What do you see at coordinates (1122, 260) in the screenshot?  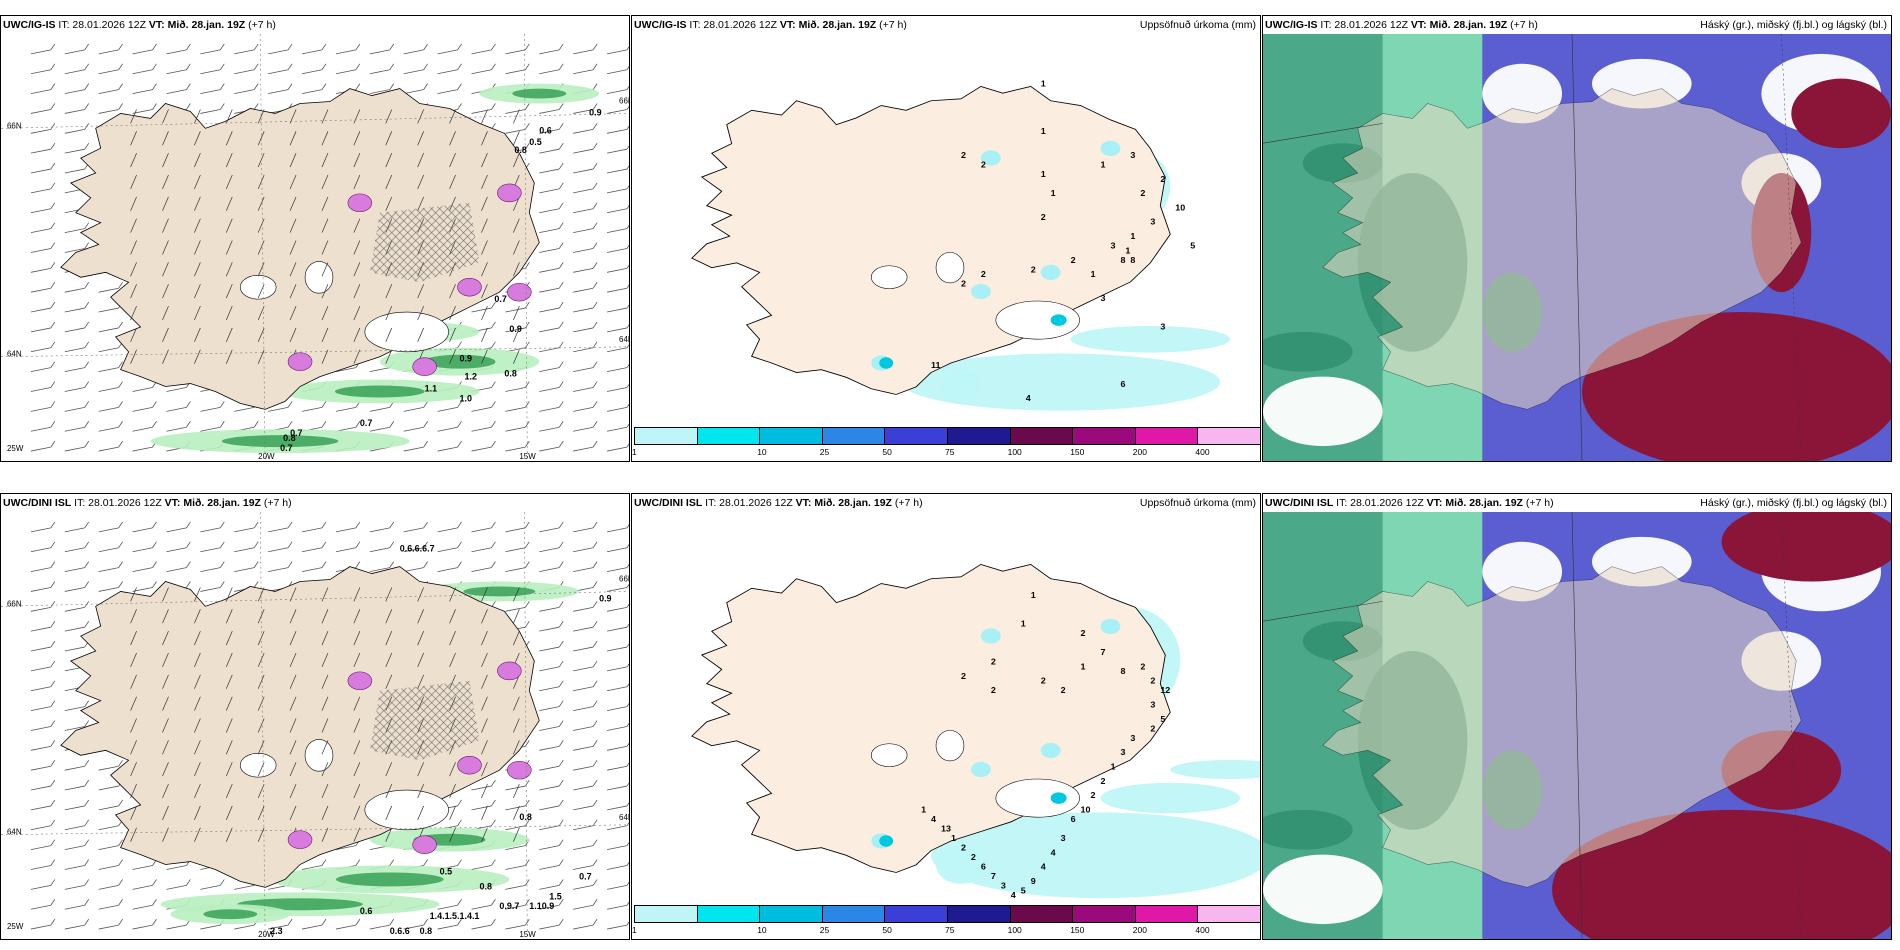 I see `precip-value-label: 8` at bounding box center [1122, 260].